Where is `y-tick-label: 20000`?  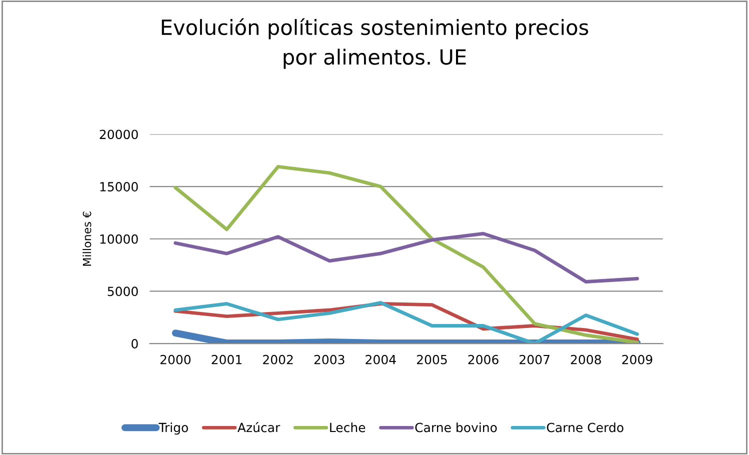 y-tick-label: 20000 is located at coordinates (119, 135).